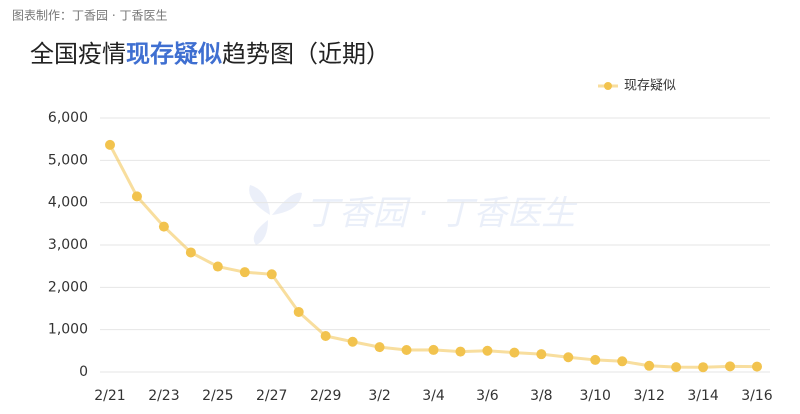 The height and width of the screenshot is (414, 800). I want to click on x-tick-label: 3/12, so click(648, 396).